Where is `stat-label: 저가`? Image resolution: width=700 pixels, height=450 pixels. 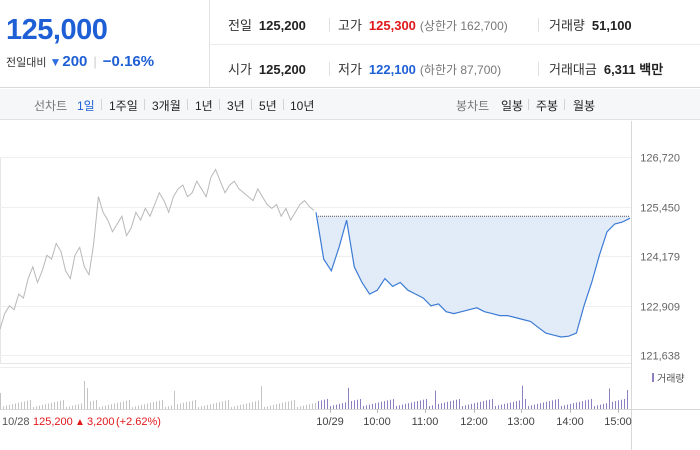
stat-label: 저가 is located at coordinates (350, 69).